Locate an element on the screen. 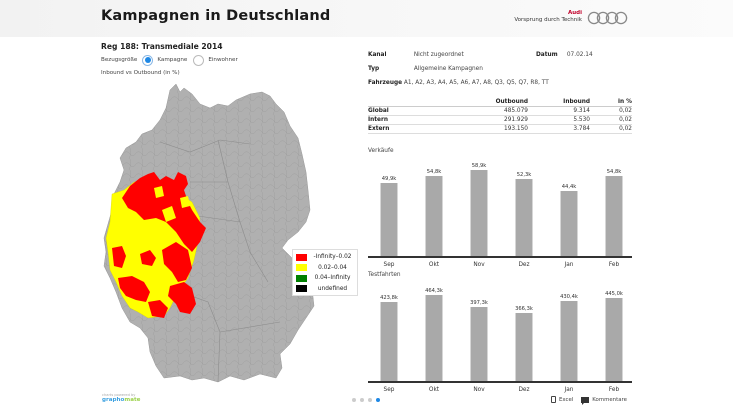 The image size is (733, 412). datum-label: Datum is located at coordinates (547, 55).